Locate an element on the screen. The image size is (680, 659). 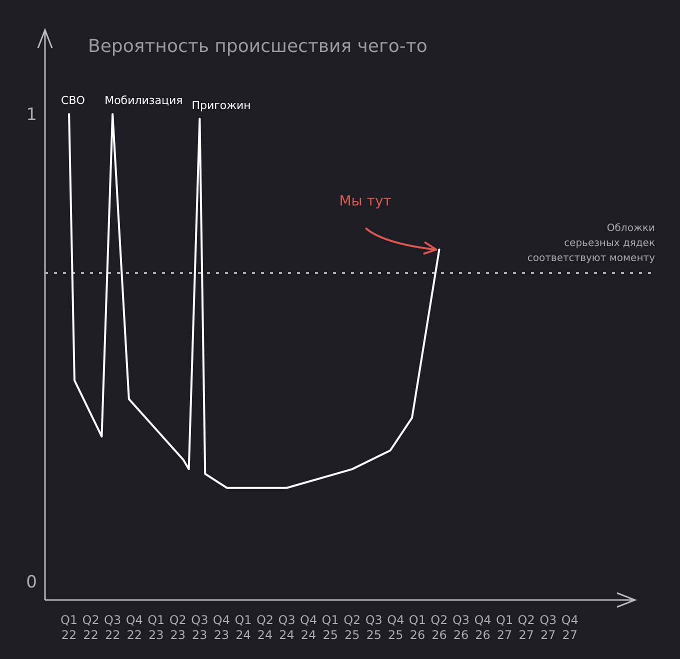
x-tick-label: Q2 25 is located at coordinates (352, 627).